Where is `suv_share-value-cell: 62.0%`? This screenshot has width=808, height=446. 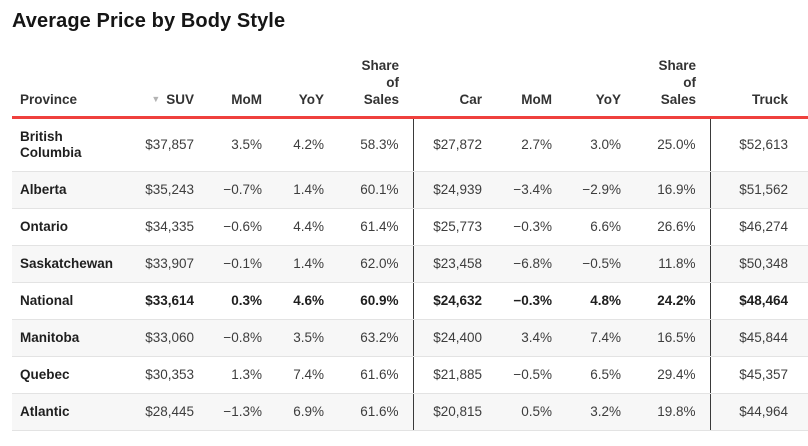 suv_share-value-cell: 62.0% is located at coordinates (375, 264).